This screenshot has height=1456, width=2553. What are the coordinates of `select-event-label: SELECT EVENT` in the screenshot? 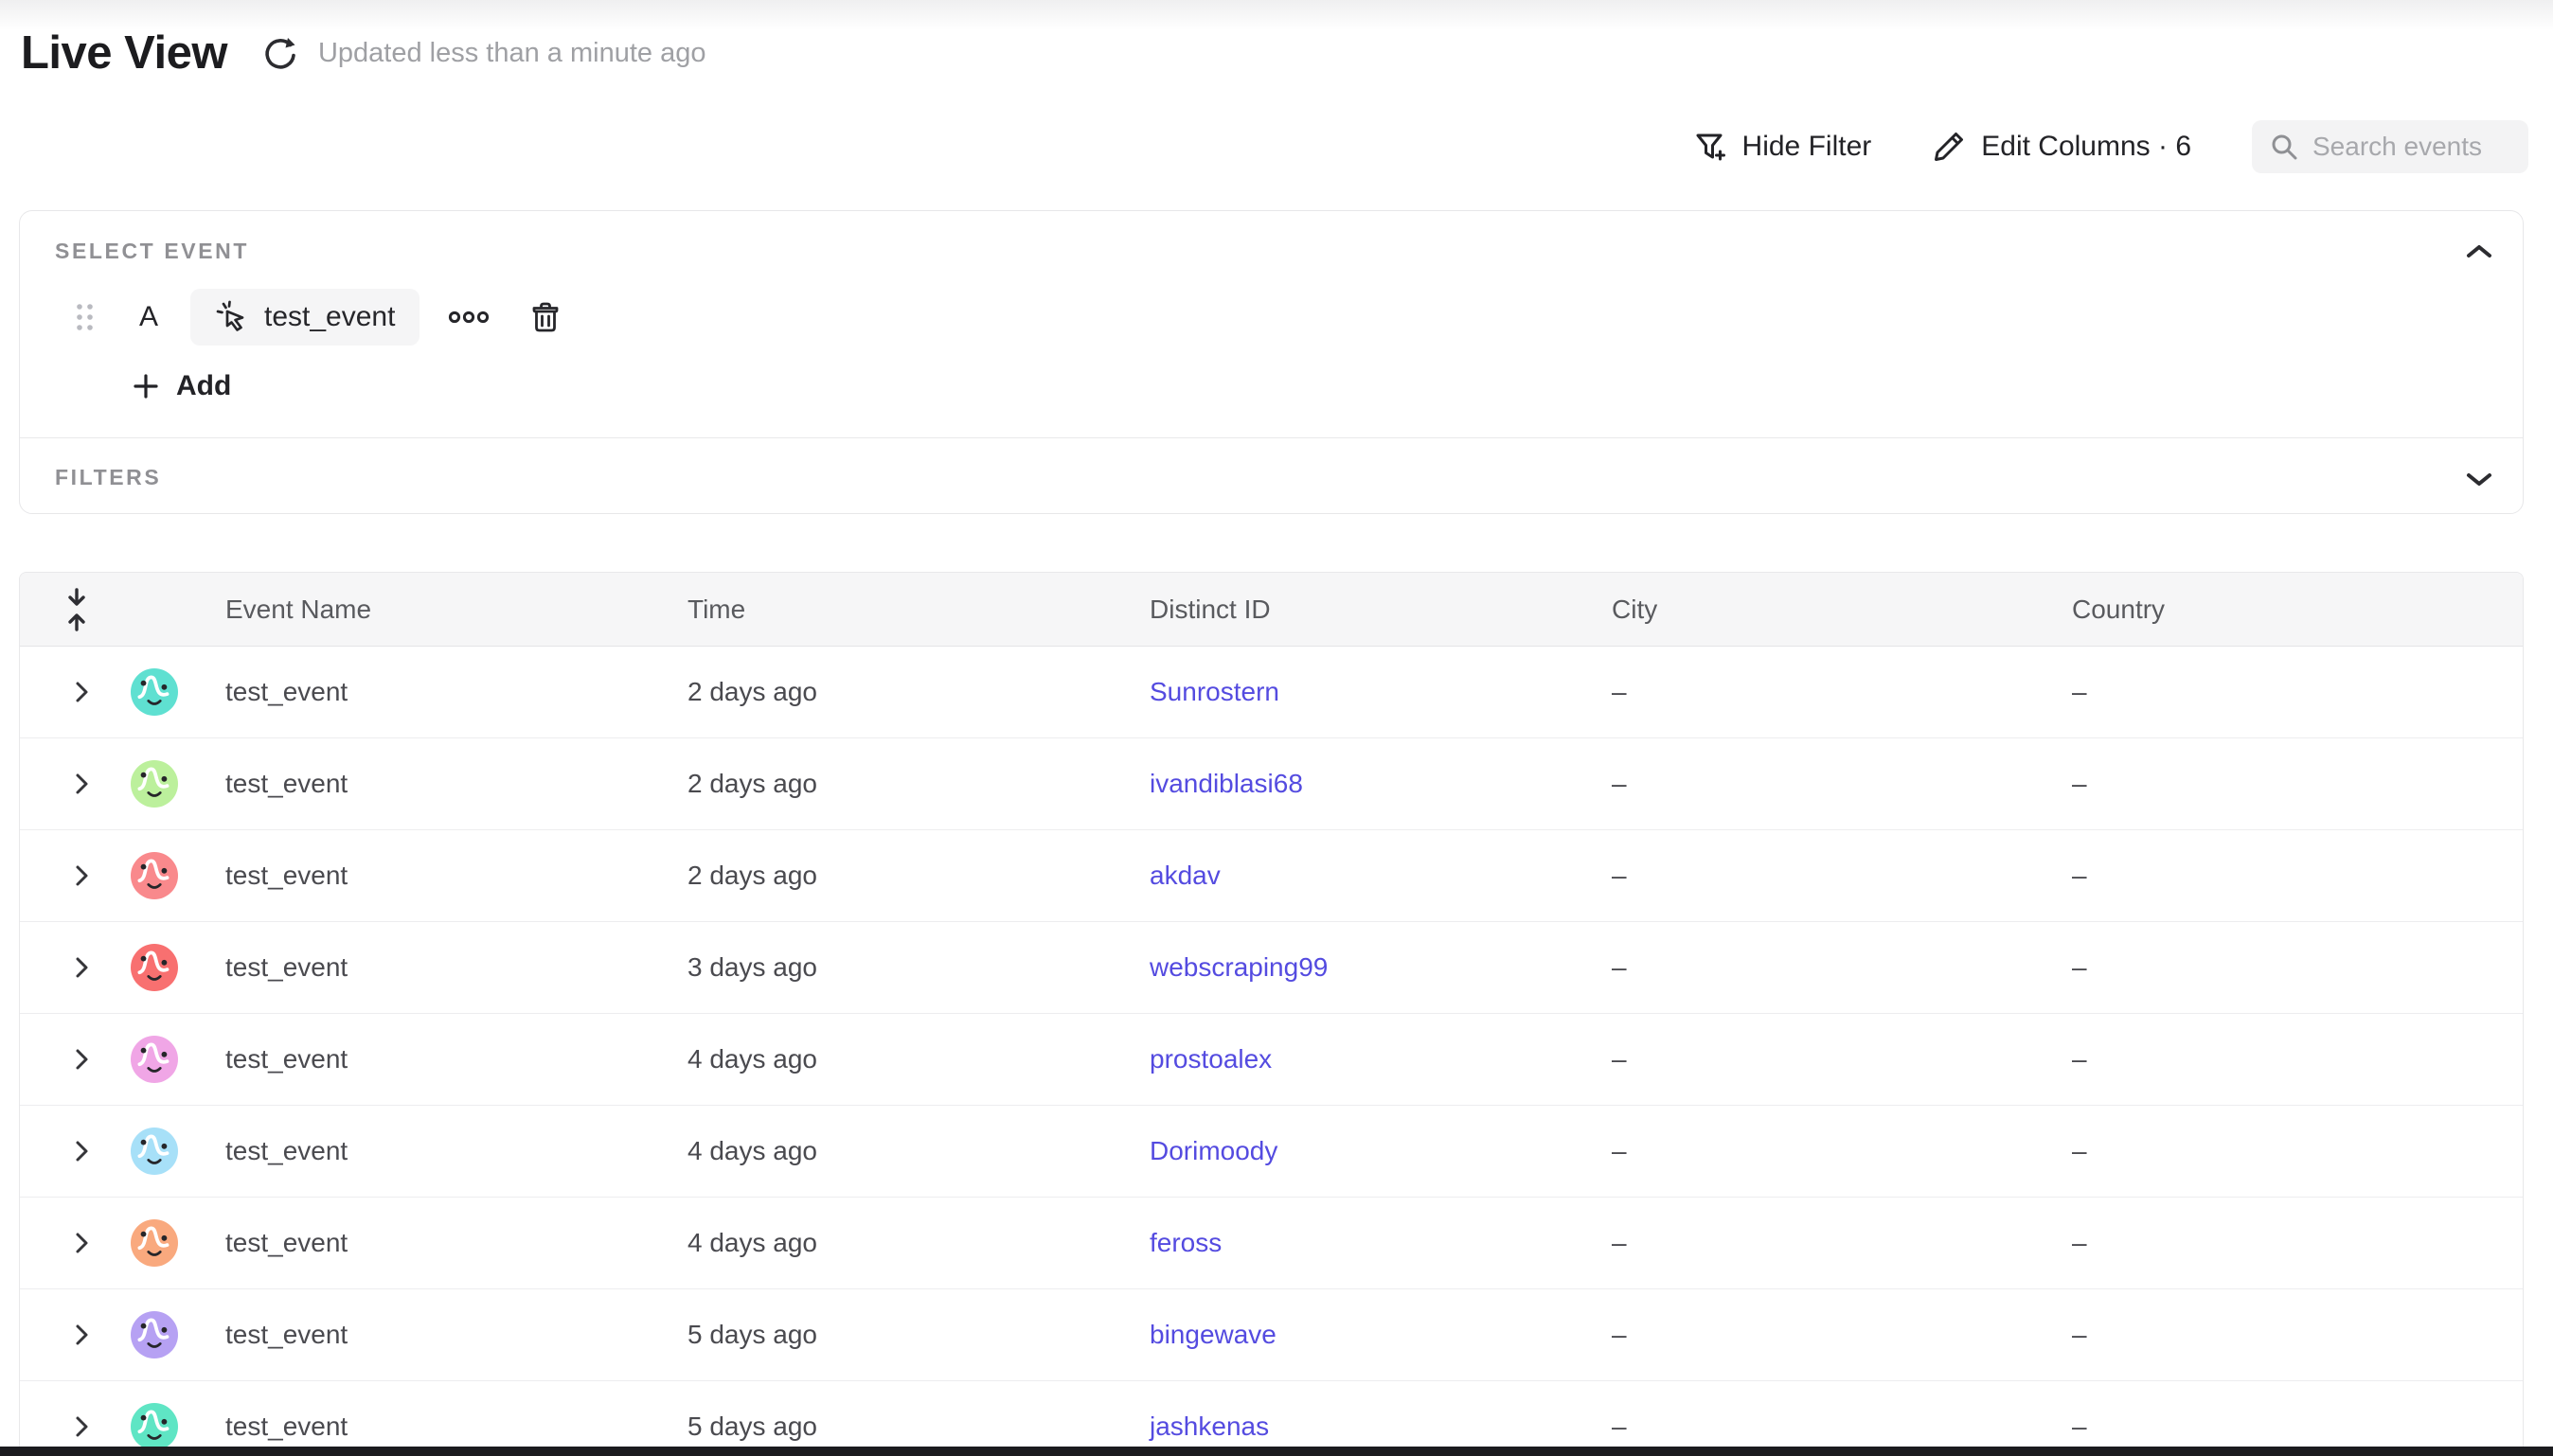 It's located at (153, 251).